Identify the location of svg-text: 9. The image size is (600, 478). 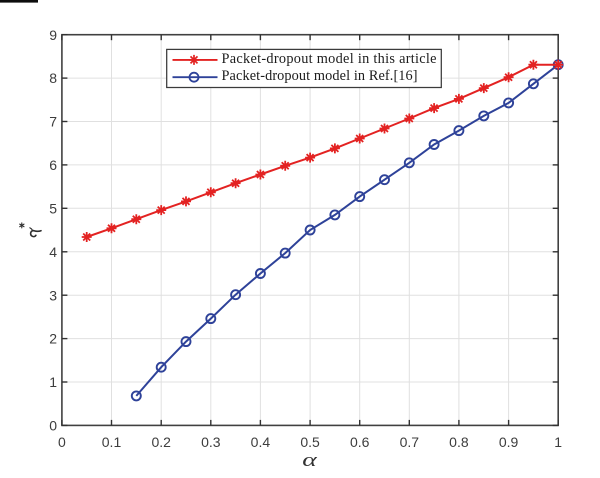
(53, 35).